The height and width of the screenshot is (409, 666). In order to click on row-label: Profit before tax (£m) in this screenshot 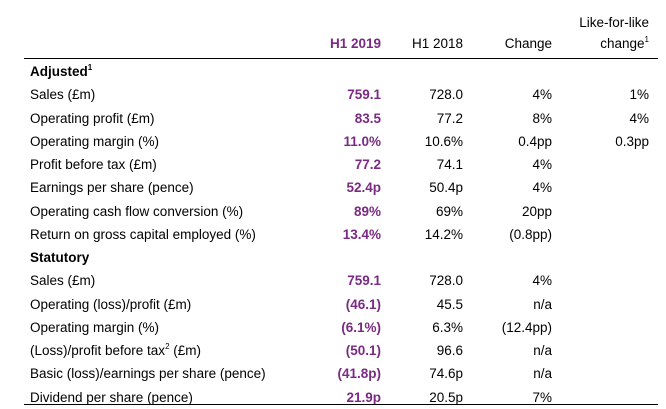, I will do `click(93, 164)`.